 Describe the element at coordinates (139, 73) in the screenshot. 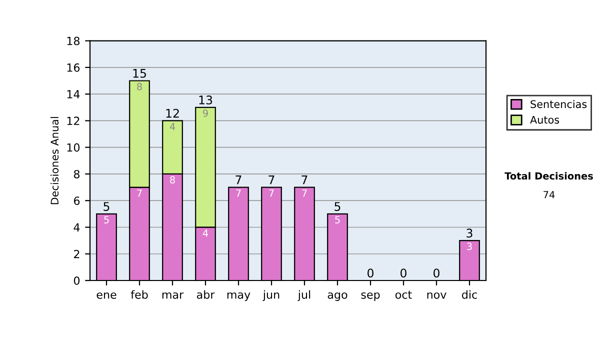

I see `total-label: 15` at that location.